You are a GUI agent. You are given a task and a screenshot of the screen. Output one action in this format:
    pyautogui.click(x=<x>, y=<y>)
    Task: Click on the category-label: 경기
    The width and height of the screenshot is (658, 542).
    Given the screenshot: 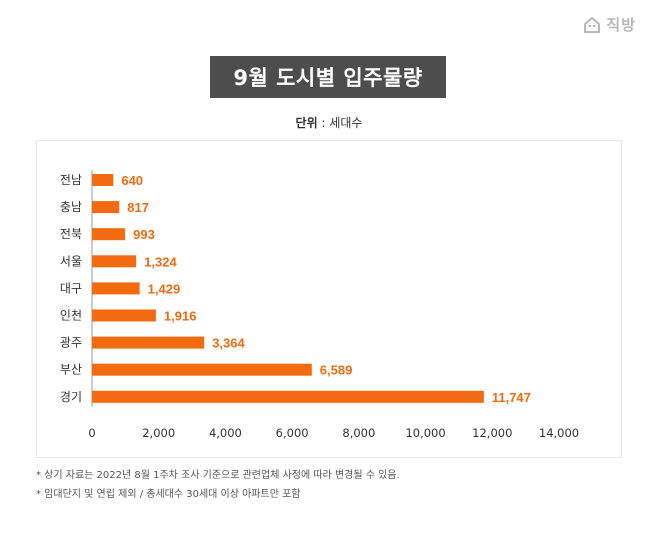 What is the action you would take?
    pyautogui.click(x=71, y=397)
    